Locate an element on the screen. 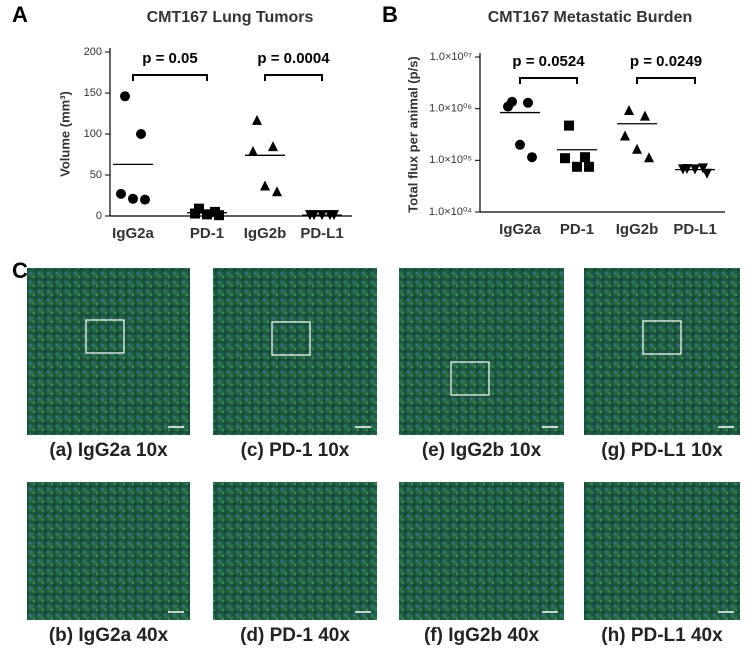 The width and height of the screenshot is (754, 659). caption: (g) PD-L1 10x is located at coordinates (662, 450).